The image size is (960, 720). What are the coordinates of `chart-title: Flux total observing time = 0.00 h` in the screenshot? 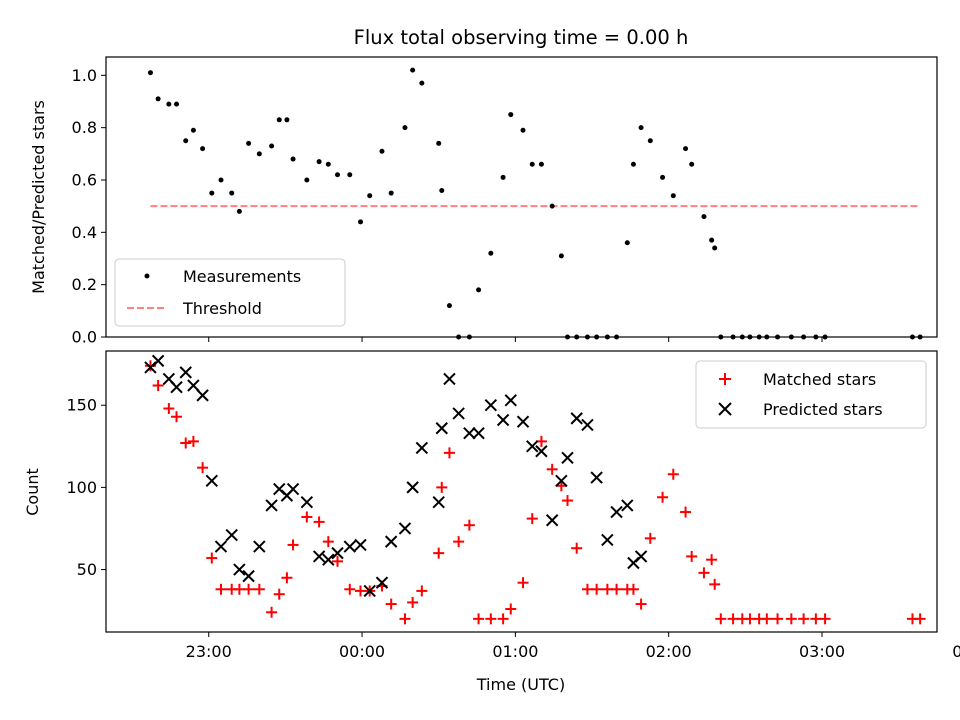 It's located at (521, 37).